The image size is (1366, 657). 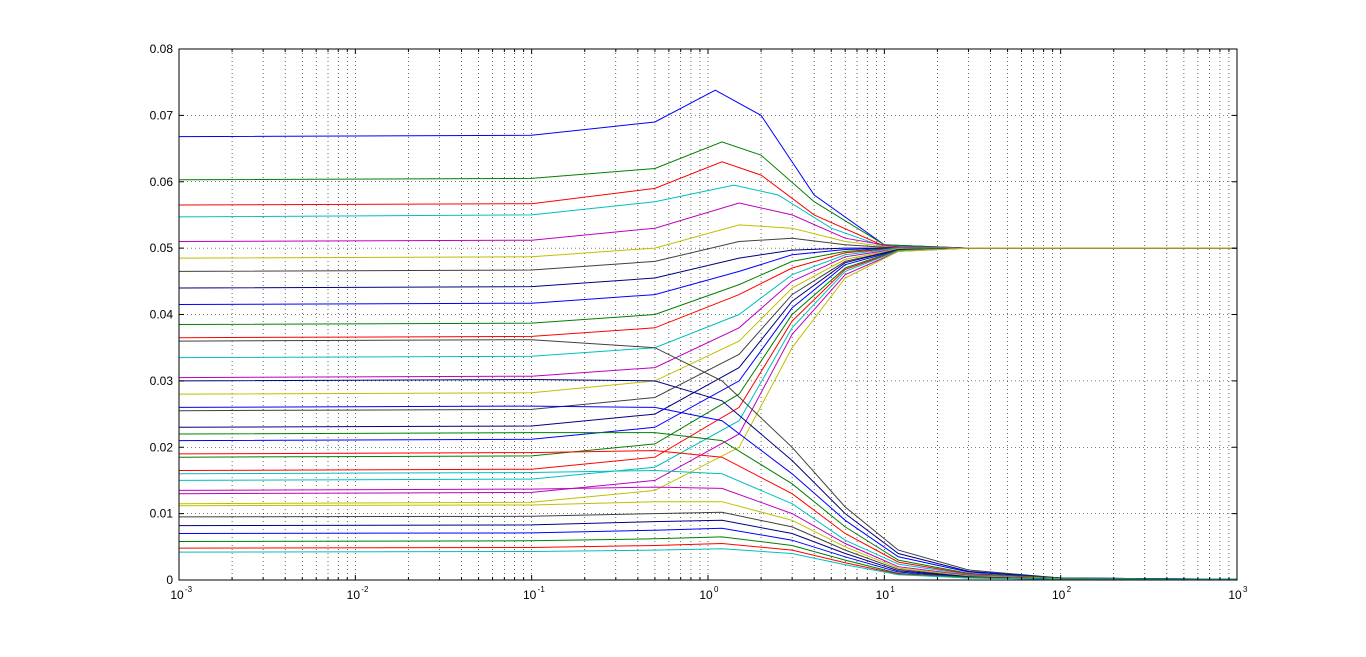 I want to click on x-tick-exponent: 1, so click(x=892, y=589).